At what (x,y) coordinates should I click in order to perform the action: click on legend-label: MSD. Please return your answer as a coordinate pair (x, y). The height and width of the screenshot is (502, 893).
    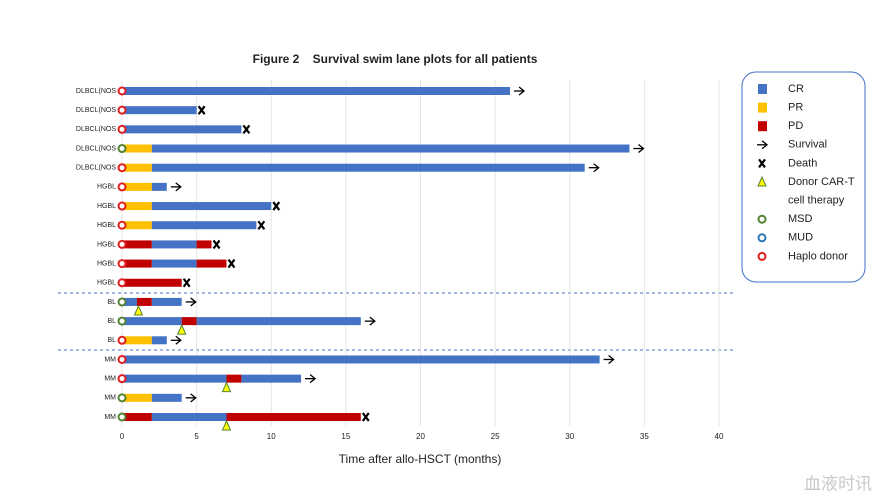
    Looking at the image, I should click on (800, 219).